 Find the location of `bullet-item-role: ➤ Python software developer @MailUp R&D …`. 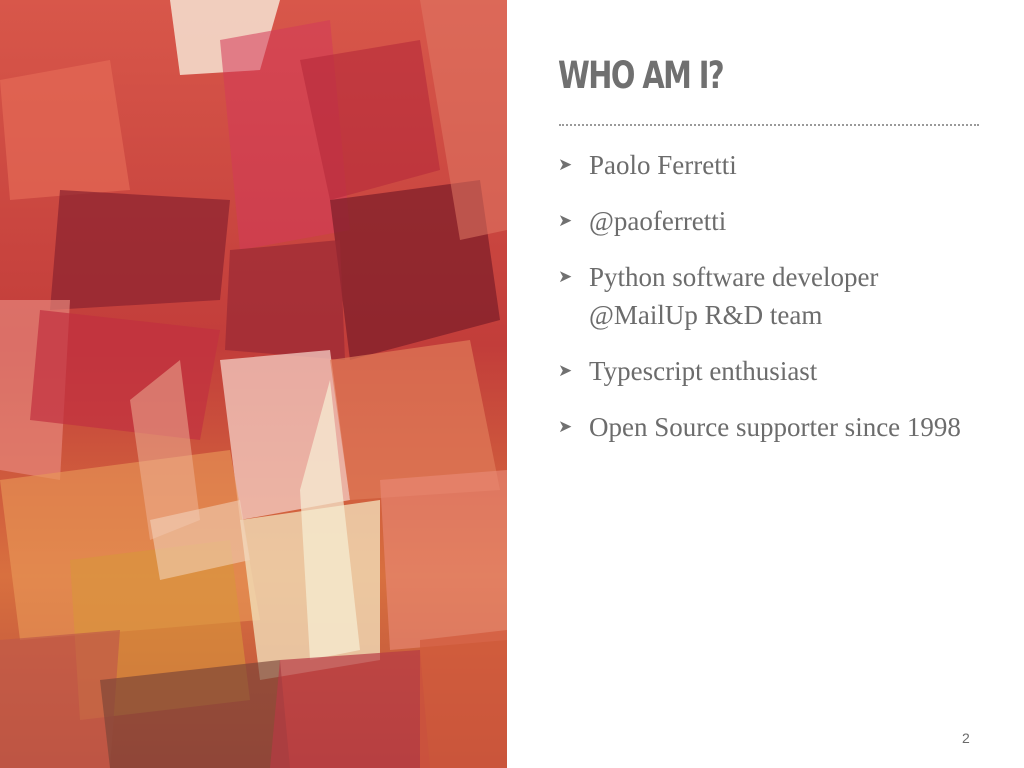

bullet-item-role: ➤ Python software developer @MailUp R&D … is located at coordinates (773, 296).